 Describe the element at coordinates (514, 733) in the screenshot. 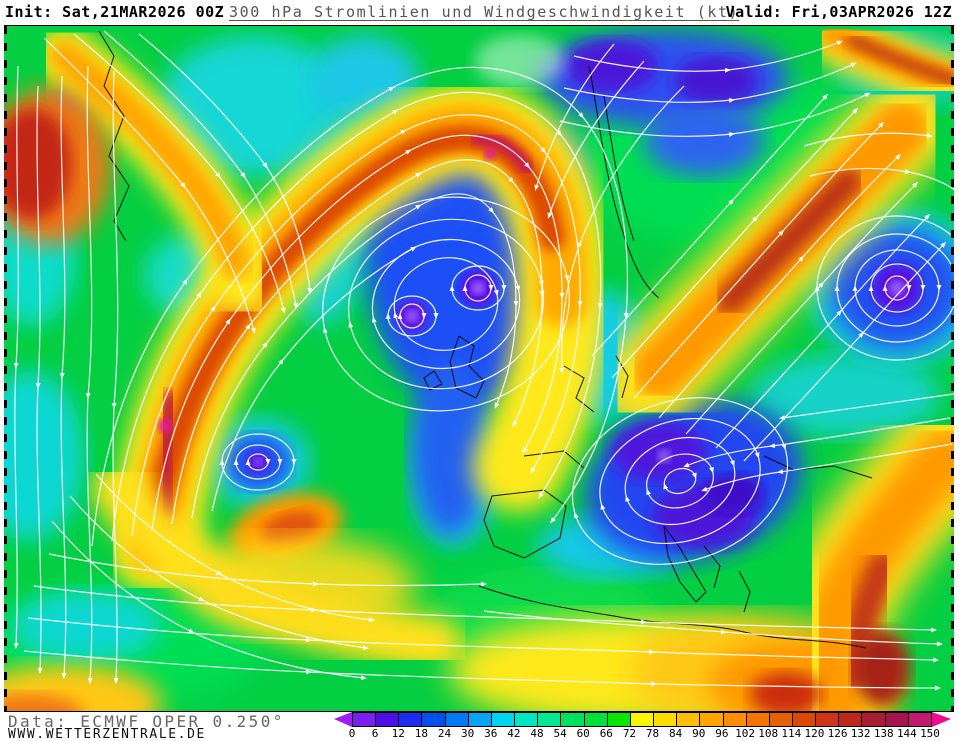

I see `colorbar-tick: 42` at that location.